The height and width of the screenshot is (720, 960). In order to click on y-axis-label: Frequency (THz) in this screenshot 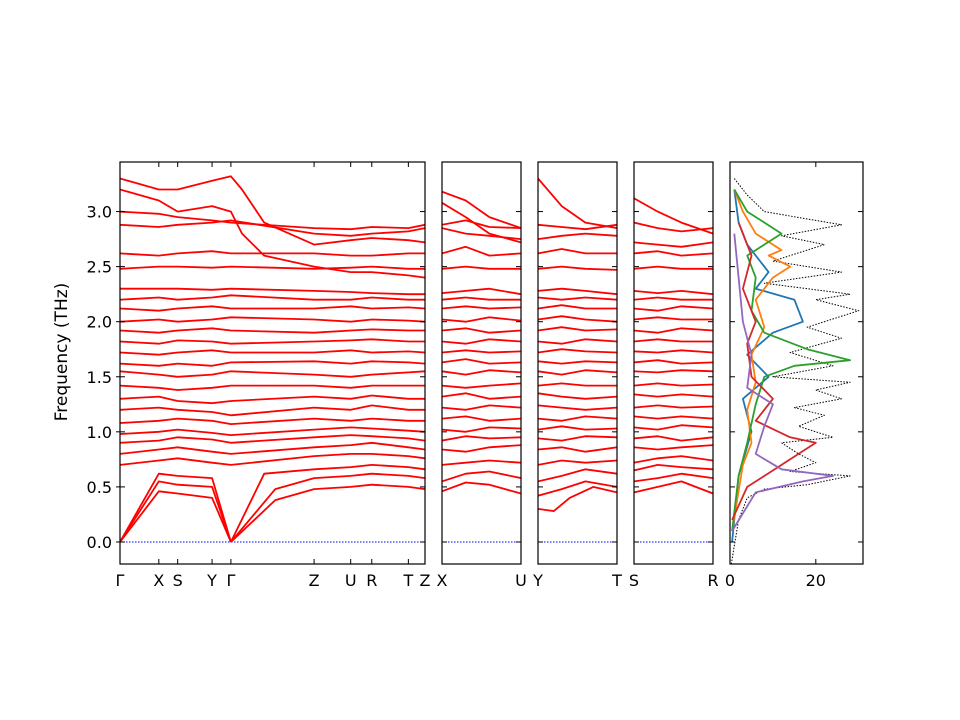, I will do `click(62, 352)`.